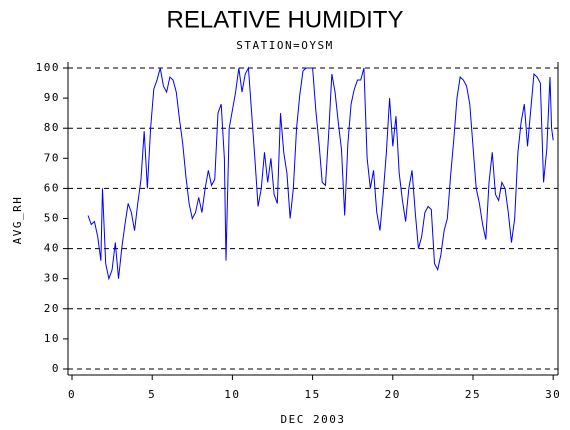  I want to click on y-tick-label: 50, so click(52, 218).